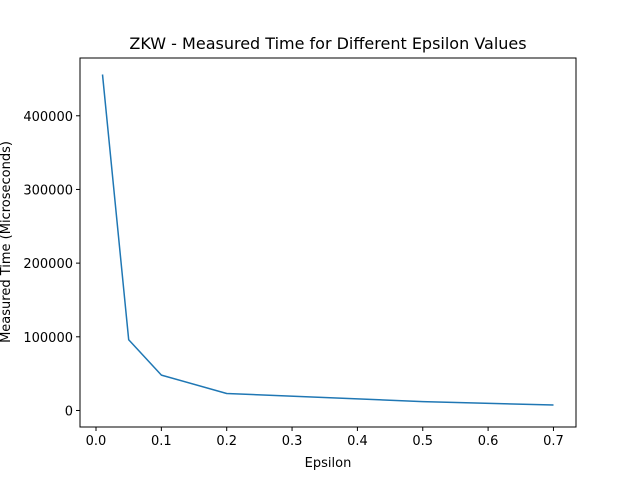 The width and height of the screenshot is (640, 480). What do you see at coordinates (48, 264) in the screenshot?
I see `y-tick-label: 200000` at bounding box center [48, 264].